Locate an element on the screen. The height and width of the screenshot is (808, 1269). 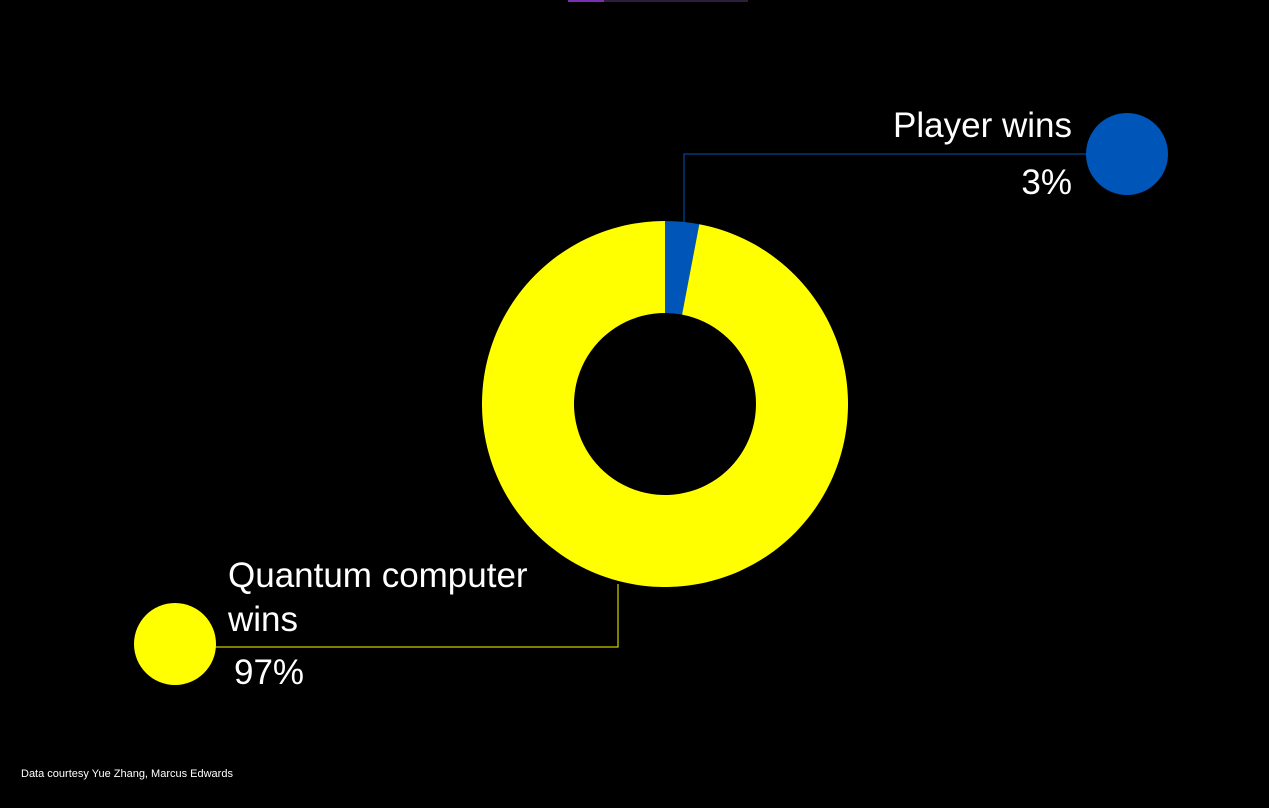
quantum-wins-leader-line is located at coordinates (416, 616).